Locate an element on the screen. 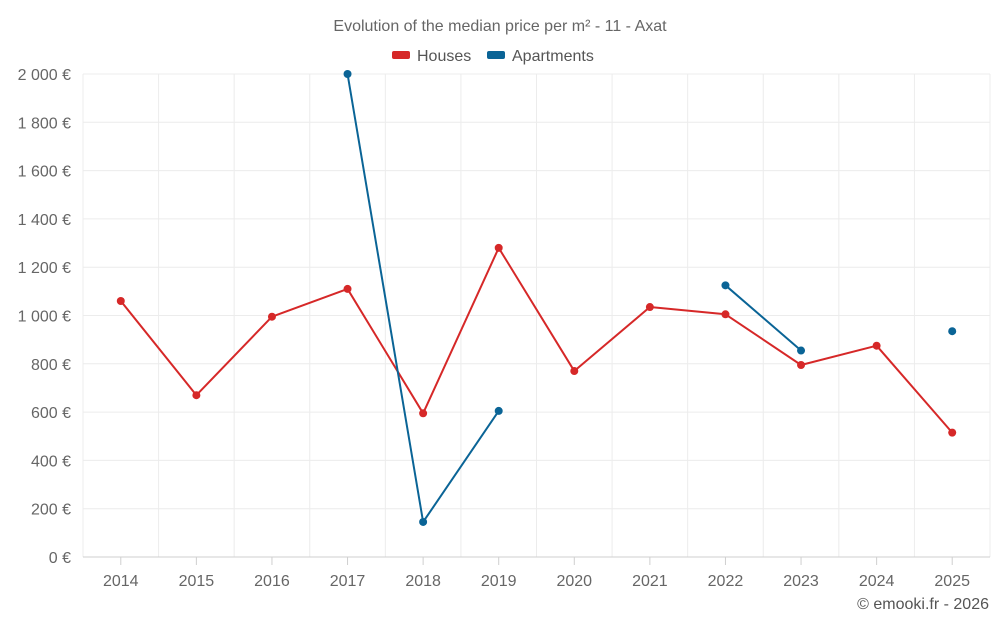 The height and width of the screenshot is (625, 1000). y-tick-label: 200 € is located at coordinates (51, 510).